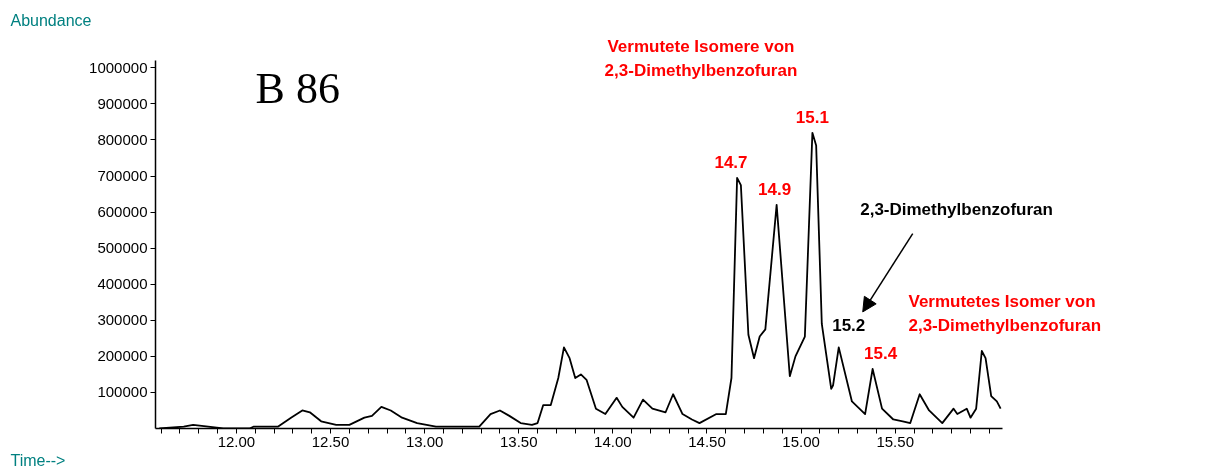 The image size is (1213, 472). Describe the element at coordinates (118, 67) in the screenshot. I see `y-tick-label: 1000000` at that location.